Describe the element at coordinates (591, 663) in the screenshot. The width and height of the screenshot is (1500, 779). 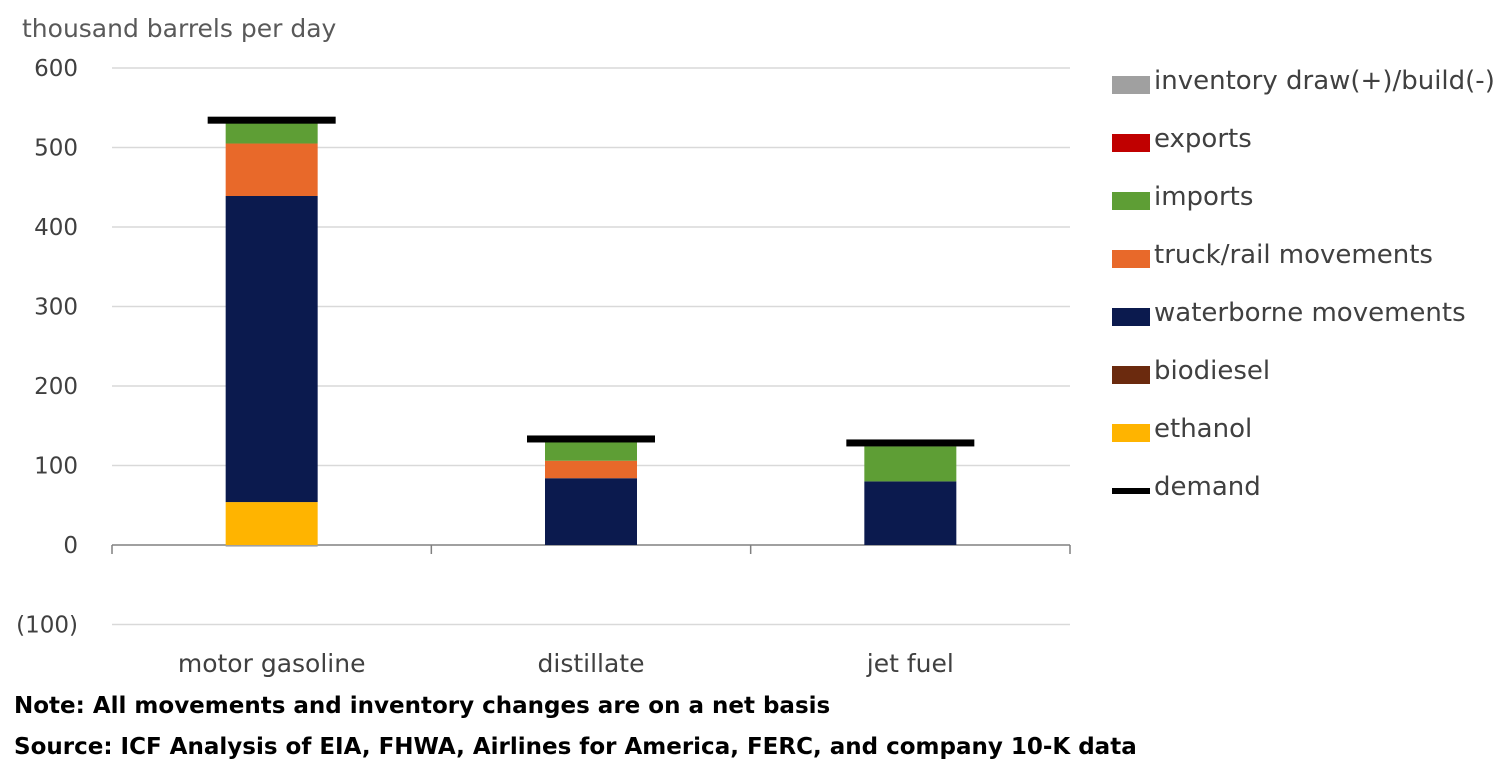
I see `x-category-label: distillate` at that location.